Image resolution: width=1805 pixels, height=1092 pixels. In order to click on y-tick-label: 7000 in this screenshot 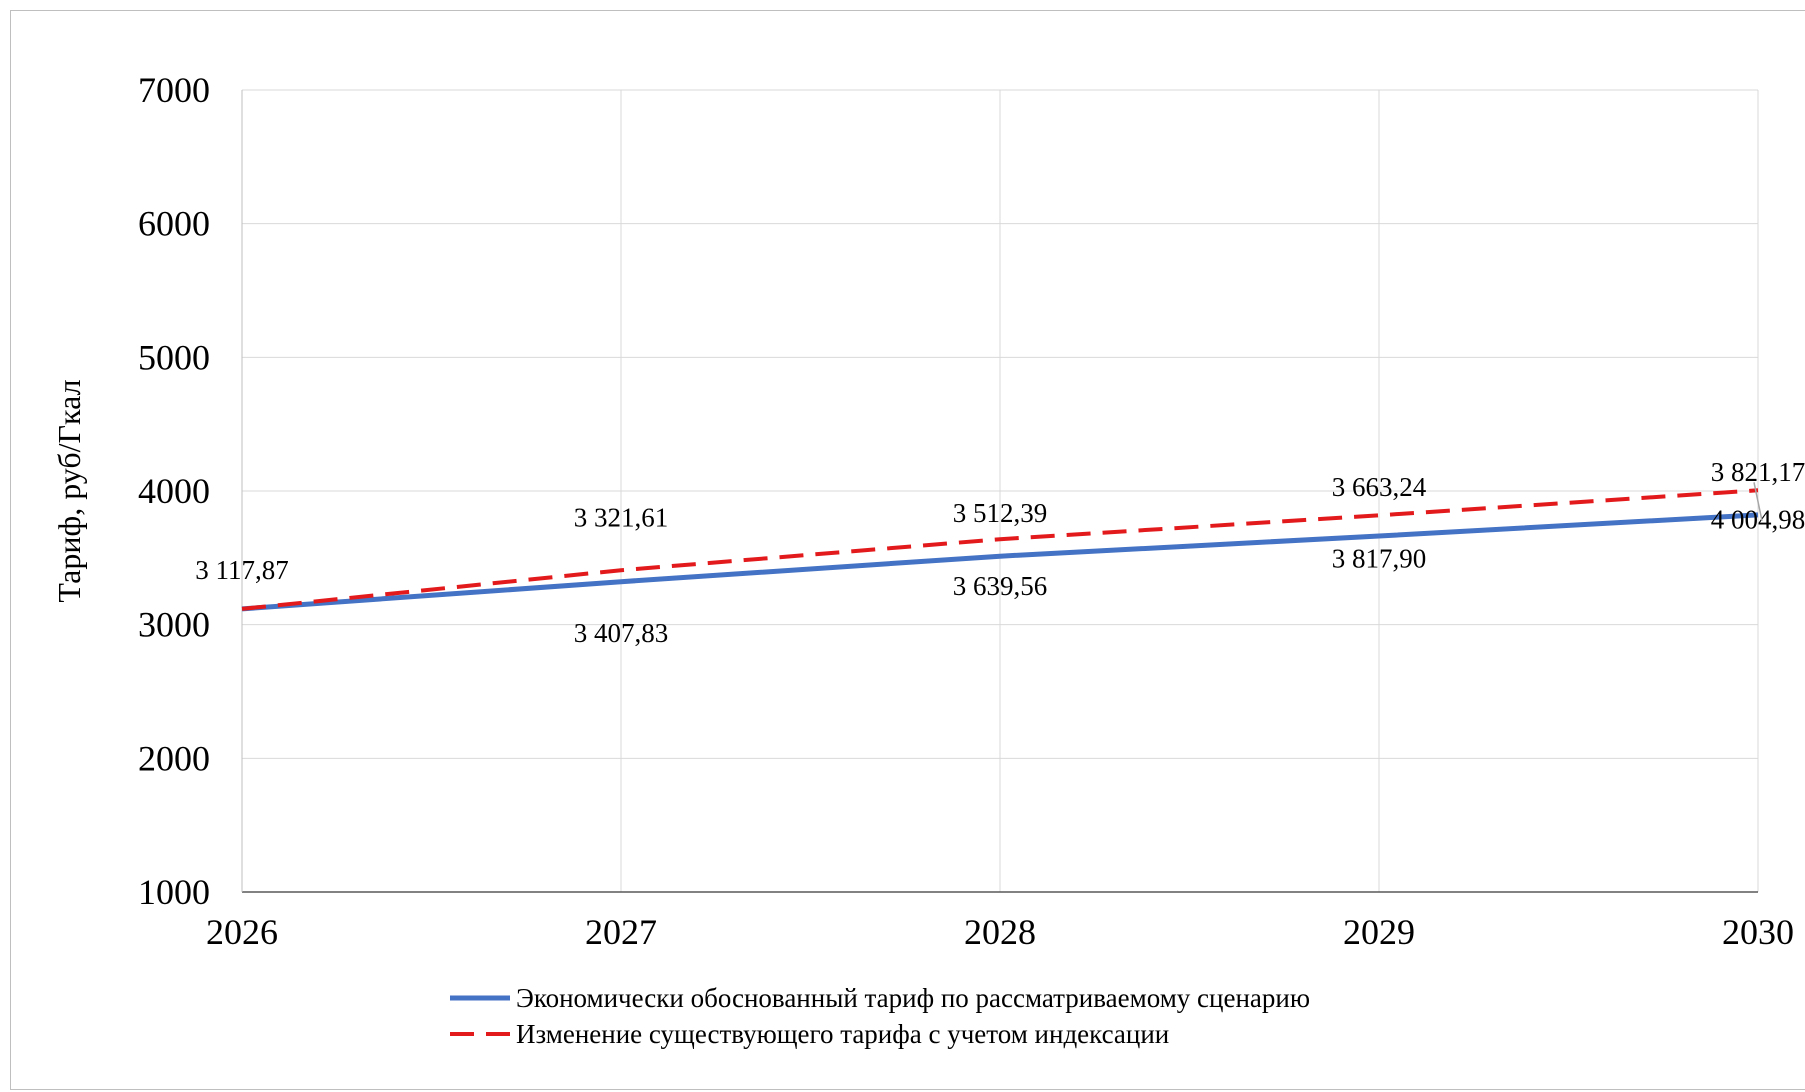, I will do `click(174, 90)`.